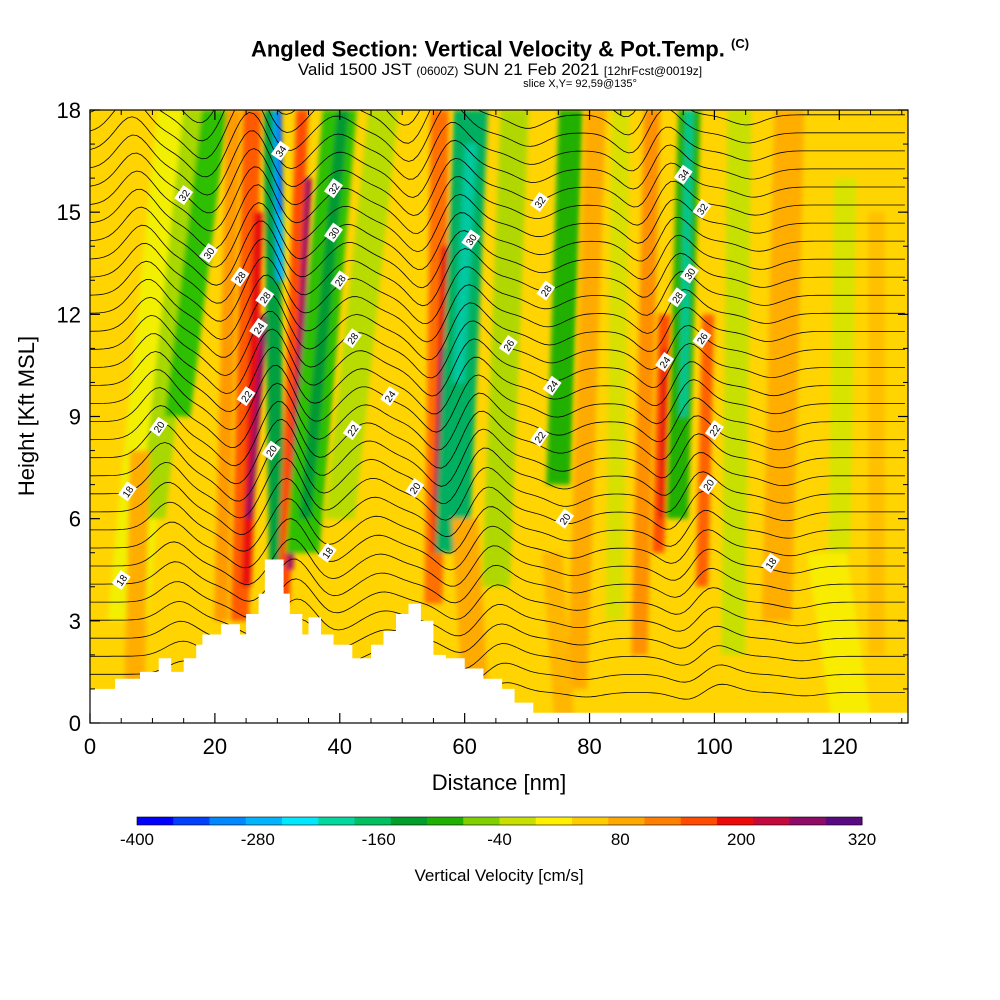 This screenshot has width=1000, height=1000. Describe the element at coordinates (26, 416) in the screenshot. I see `y-axis-label: Height [Kft MSL]` at that location.